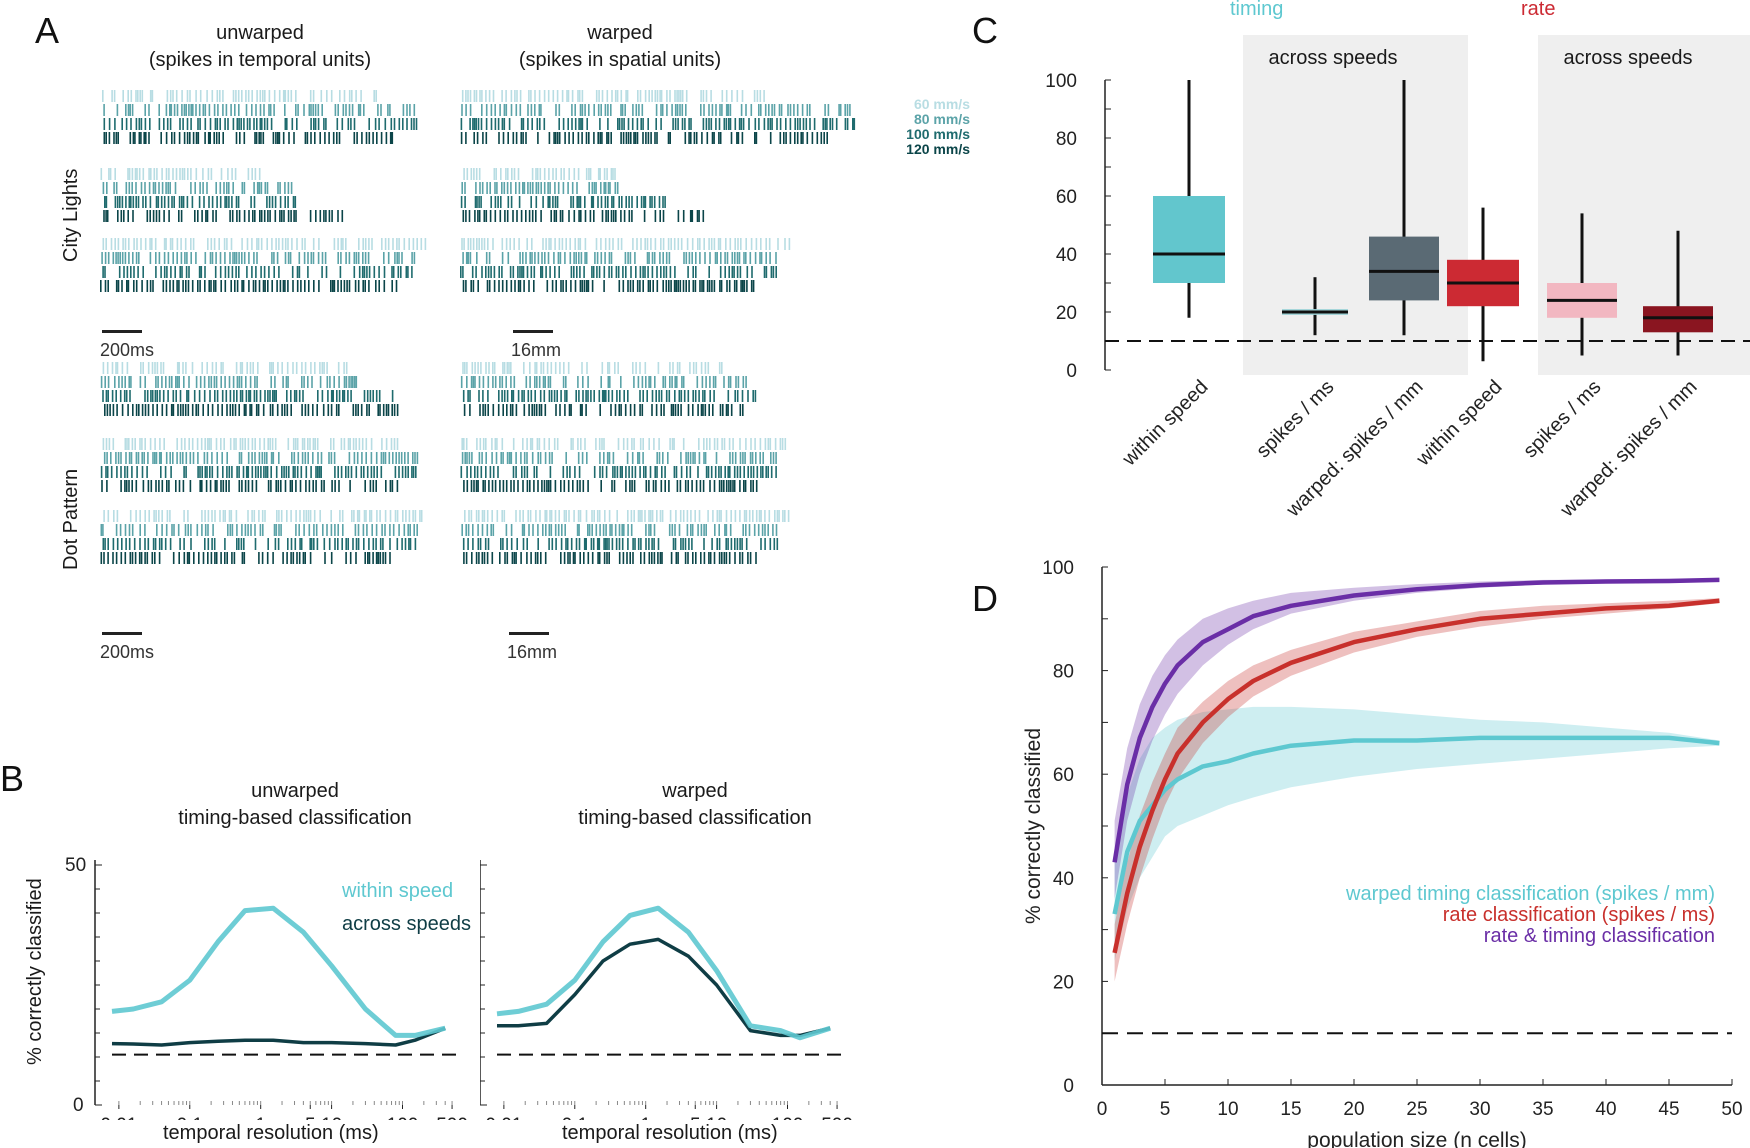 This screenshot has height=1148, width=1750. Describe the element at coordinates (1355, 205) in the screenshot. I see `across-speeds-shade-timing` at that location.